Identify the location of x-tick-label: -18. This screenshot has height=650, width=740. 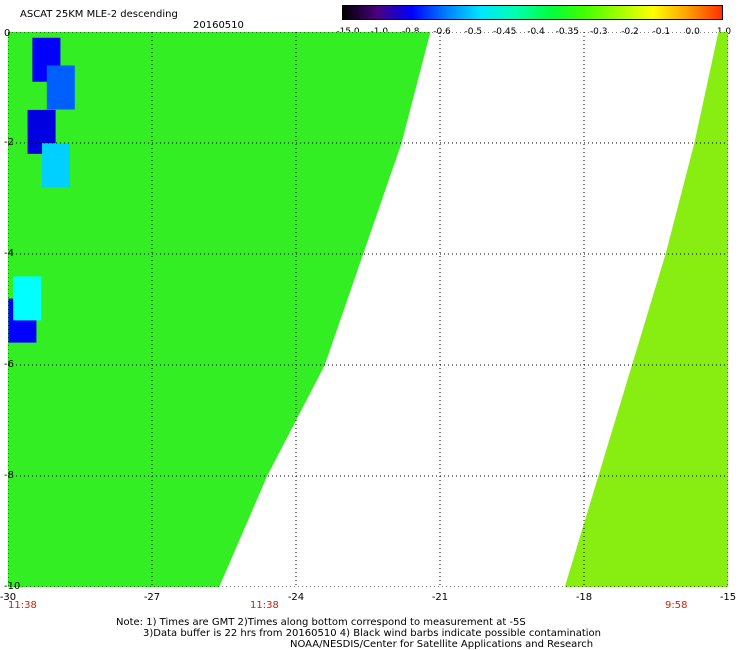
(584, 597).